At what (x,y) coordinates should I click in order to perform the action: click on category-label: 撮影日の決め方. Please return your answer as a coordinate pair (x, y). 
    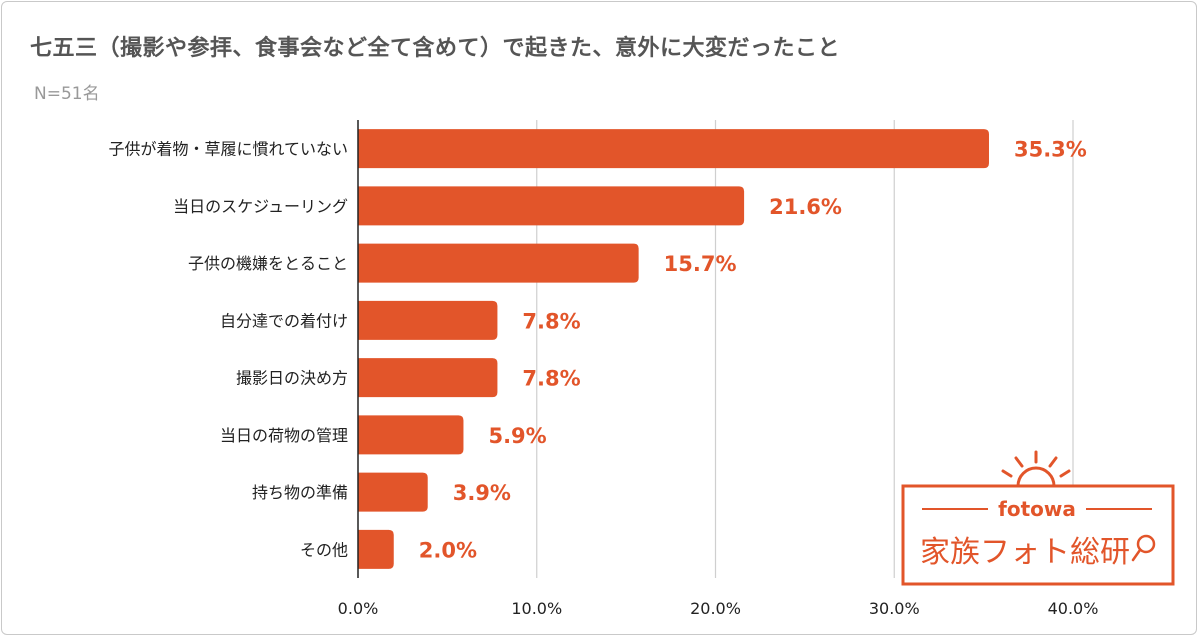
    Looking at the image, I should click on (292, 378).